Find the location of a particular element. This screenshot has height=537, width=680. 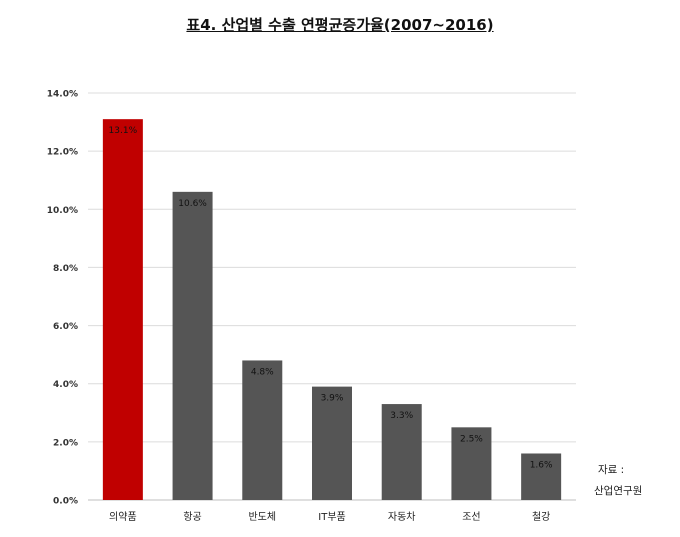

x-tick-label: IT부품 is located at coordinates (331, 517).